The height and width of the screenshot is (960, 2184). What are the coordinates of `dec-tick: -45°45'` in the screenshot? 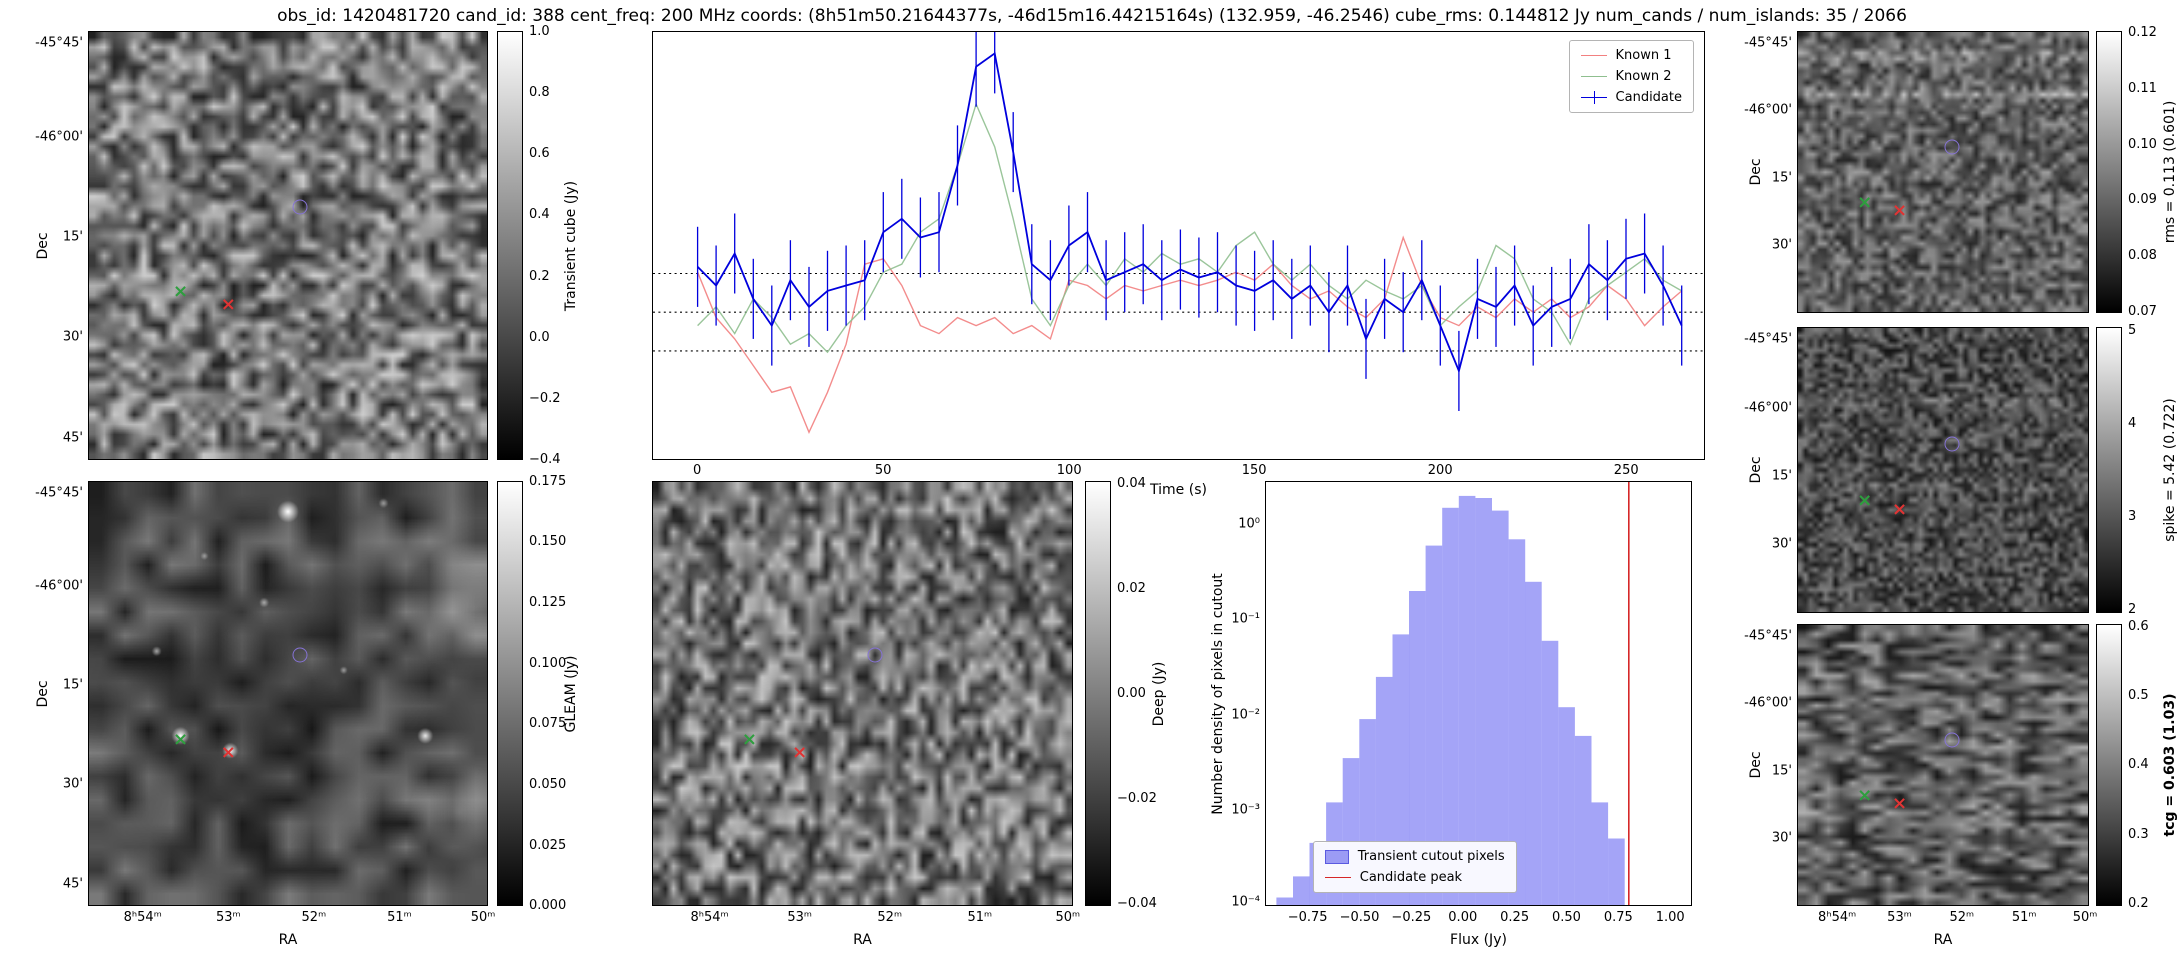 It's located at (59, 43).